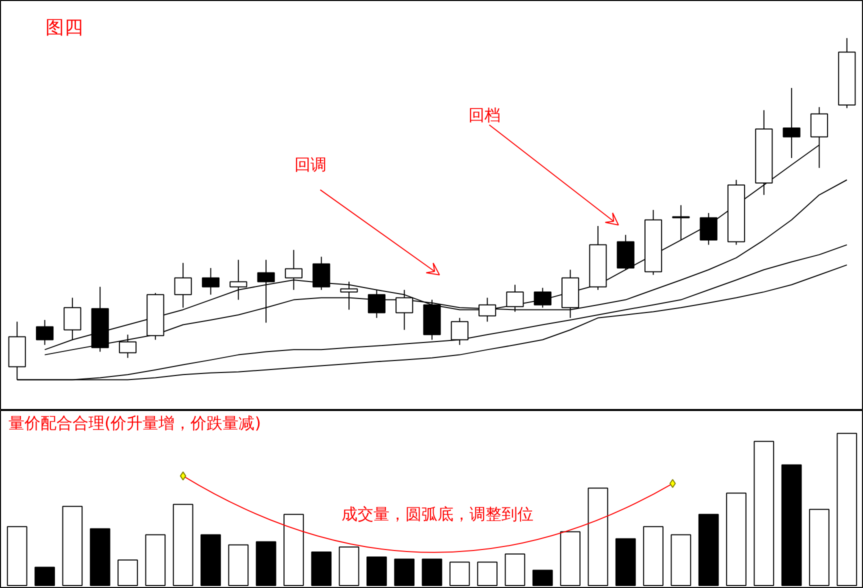 This screenshot has width=863, height=588. Describe the element at coordinates (65, 28) in the screenshot. I see `chart-title: 图四` at that location.